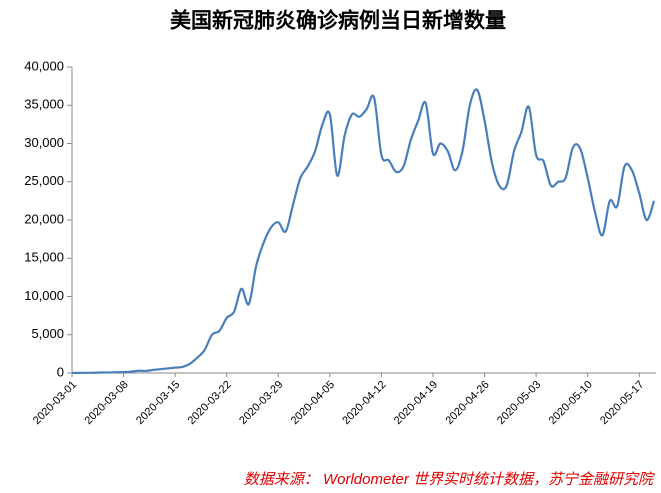 The image size is (661, 493). Describe the element at coordinates (44, 142) in the screenshot. I see `y-tick-label: 30,000` at that location.